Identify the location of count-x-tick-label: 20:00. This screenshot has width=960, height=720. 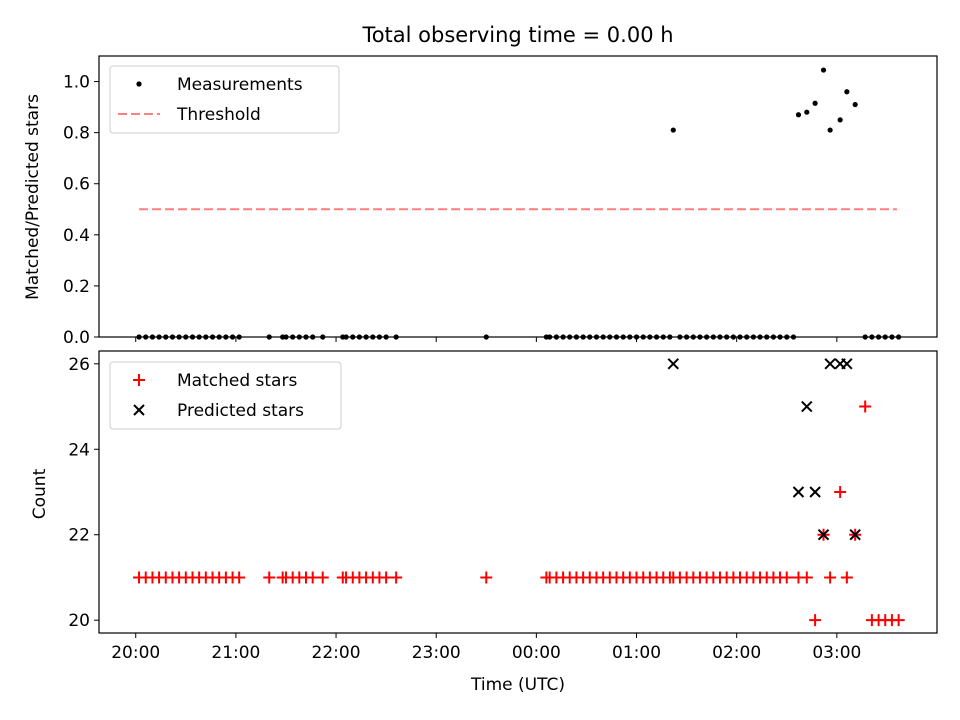
(135, 653).